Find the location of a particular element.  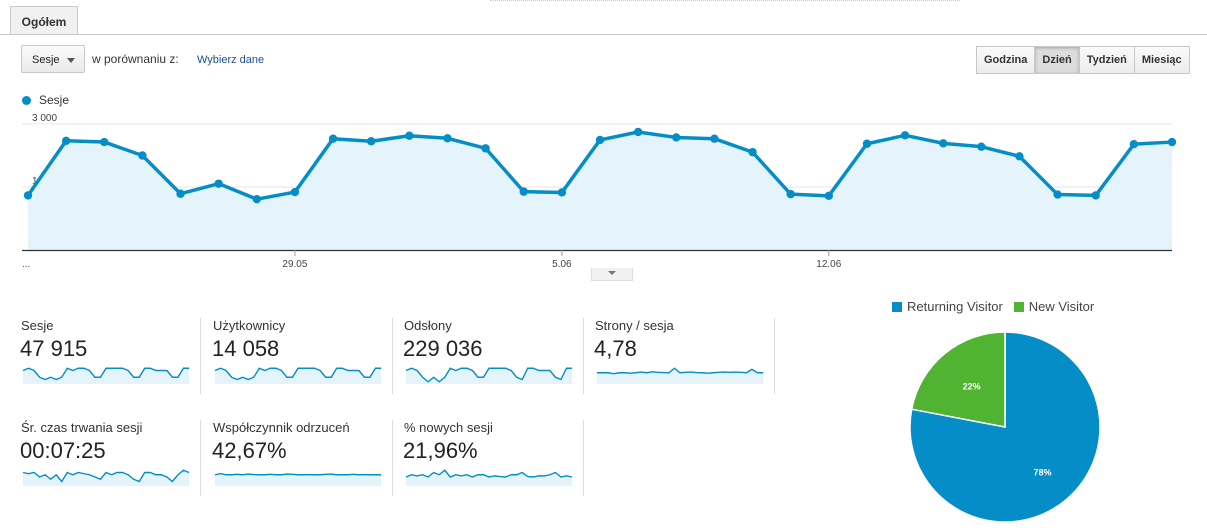

returning-visitor-swatch is located at coordinates (897, 307).